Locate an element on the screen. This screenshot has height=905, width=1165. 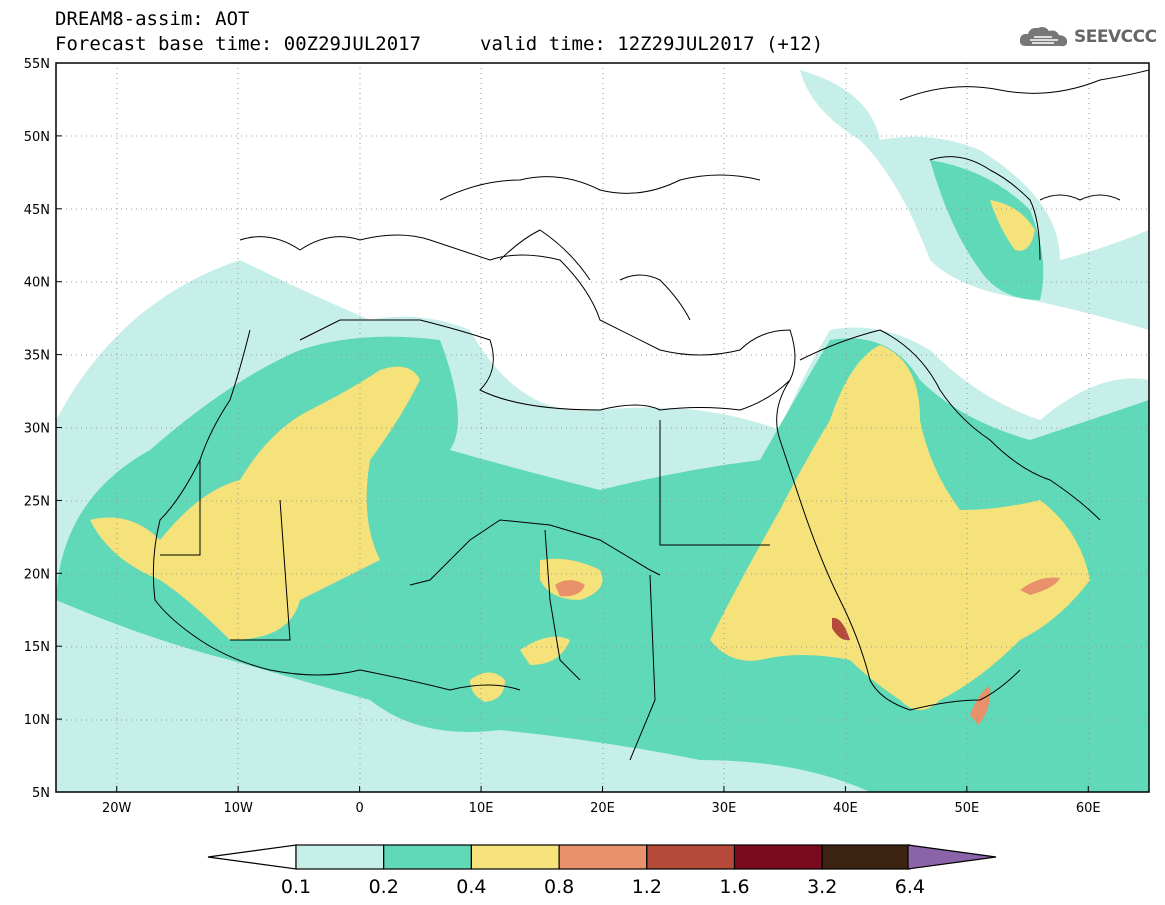
lat-tick-label: 55N is located at coordinates (37, 64).